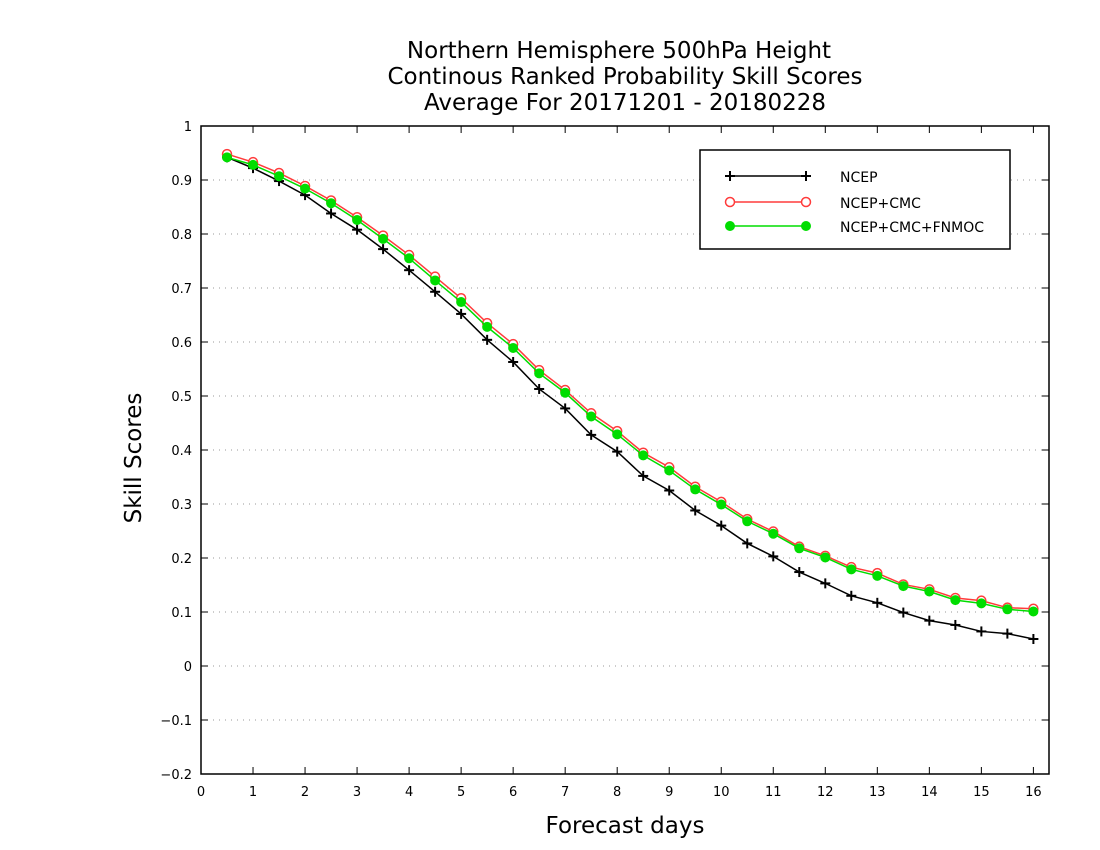  What do you see at coordinates (880, 204) in the screenshot?
I see `legend-label-ncep-cmc: NCEP+CMC` at bounding box center [880, 204].